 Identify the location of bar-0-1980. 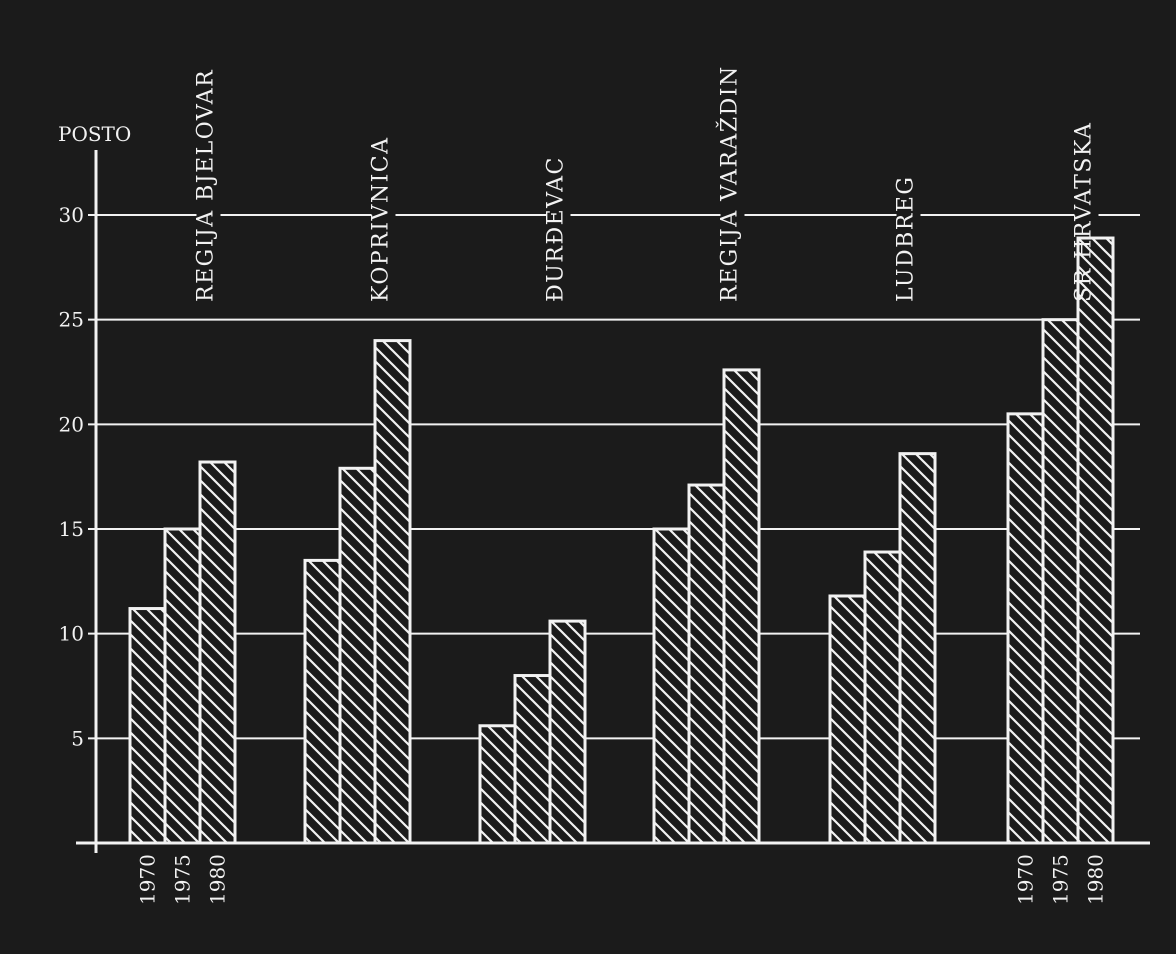
(217, 652).